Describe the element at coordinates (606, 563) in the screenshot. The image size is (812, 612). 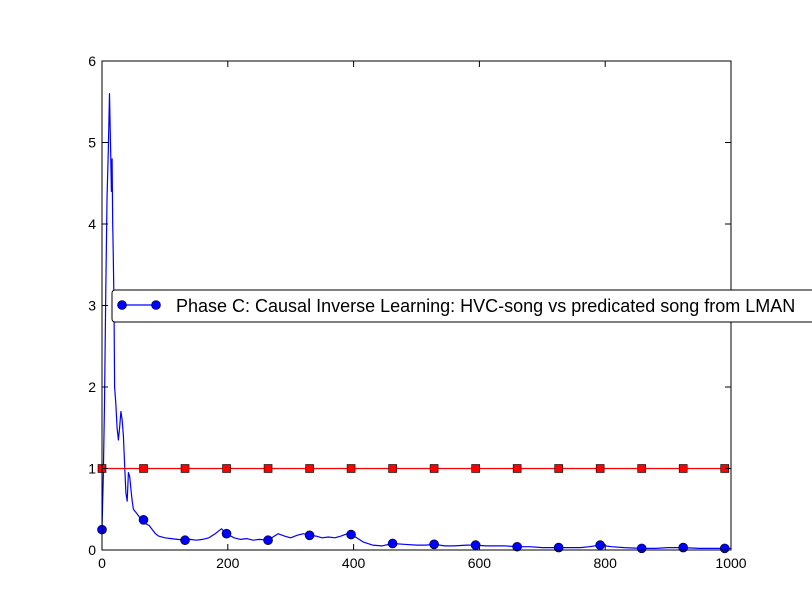
I see `x-tick-label: 800` at that location.